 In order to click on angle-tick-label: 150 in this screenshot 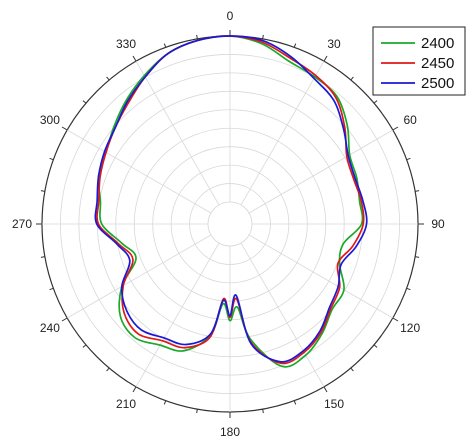, I will do `click(334, 404)`.